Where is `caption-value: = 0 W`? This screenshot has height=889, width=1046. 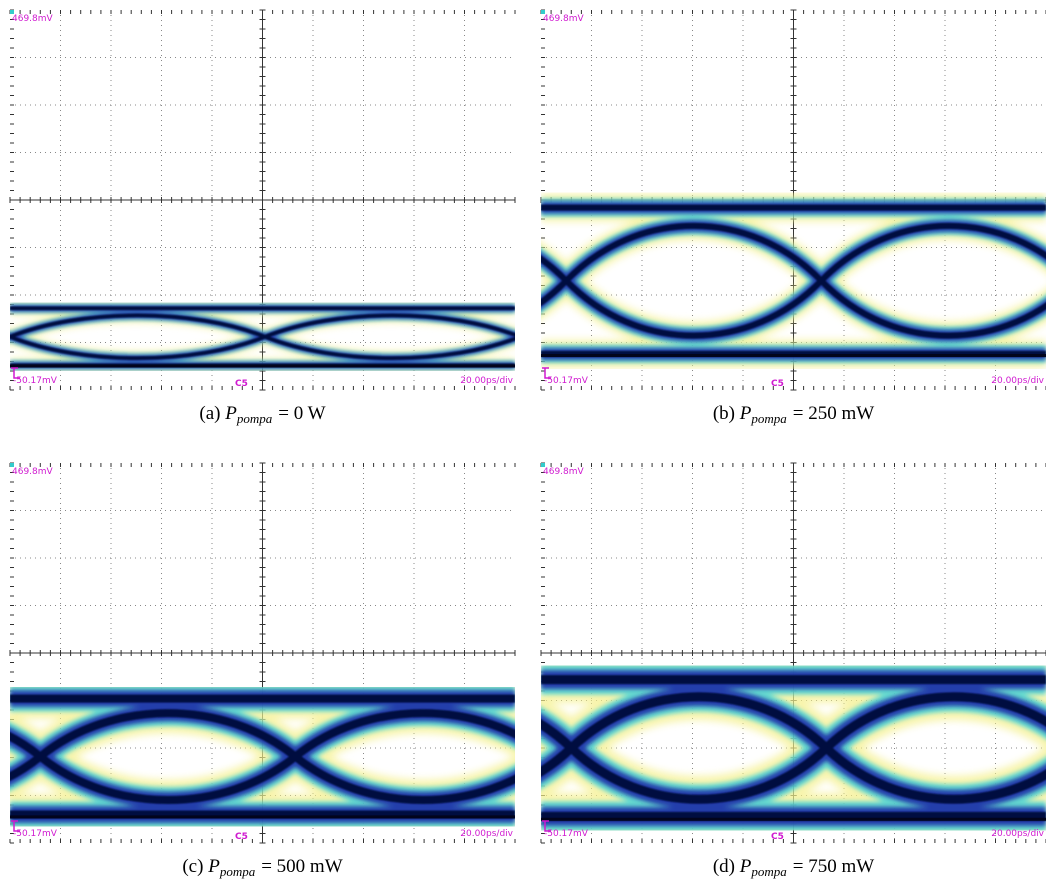 caption-value: = 0 W is located at coordinates (301, 413).